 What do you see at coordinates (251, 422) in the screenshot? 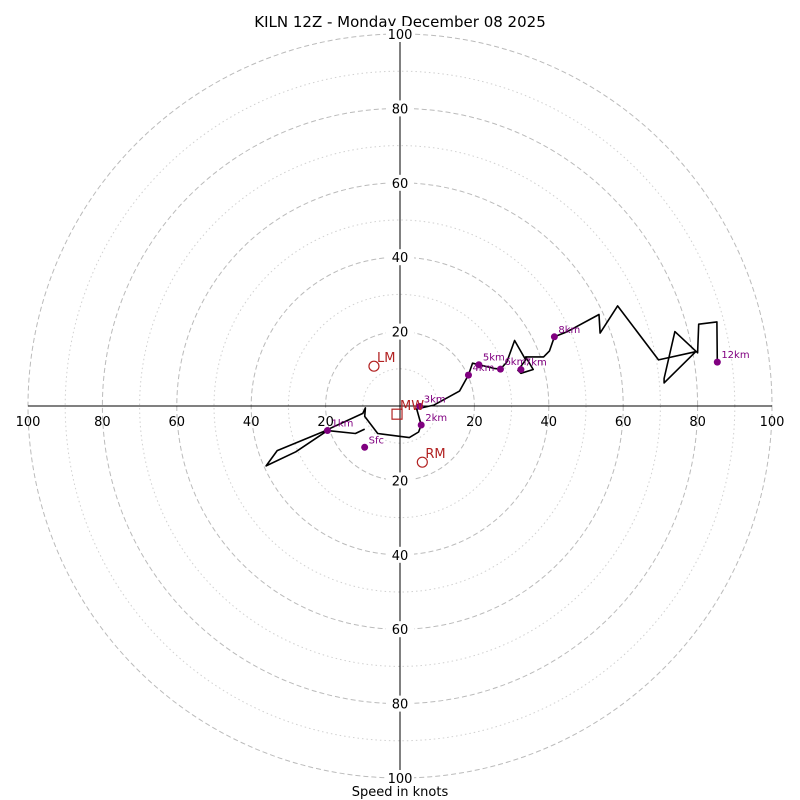
I see `x-tick-label-left: 40` at bounding box center [251, 422].